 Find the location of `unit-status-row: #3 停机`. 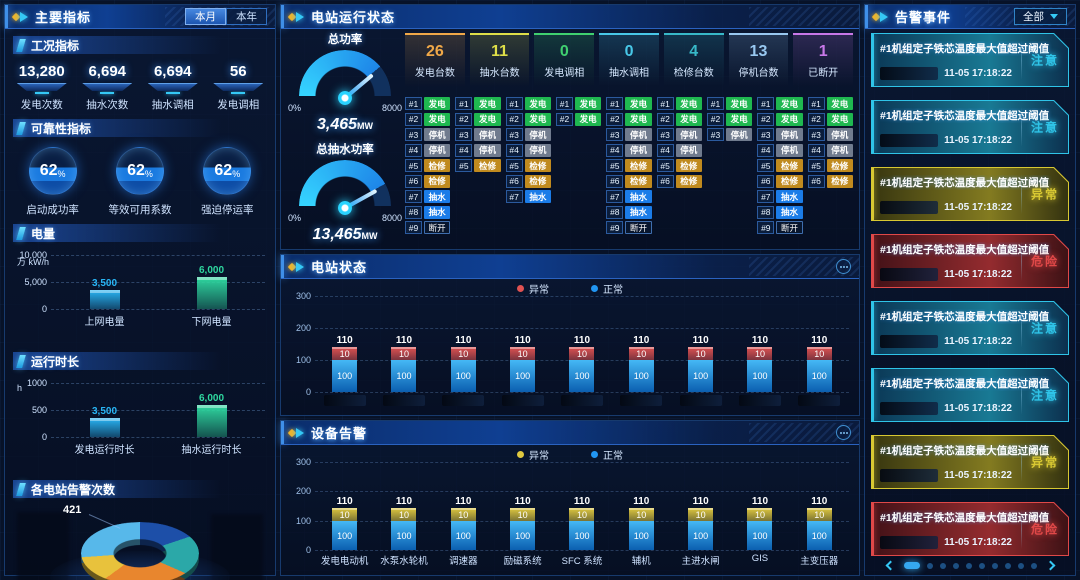

unit-status-row: #3 停机 is located at coordinates (830, 134).